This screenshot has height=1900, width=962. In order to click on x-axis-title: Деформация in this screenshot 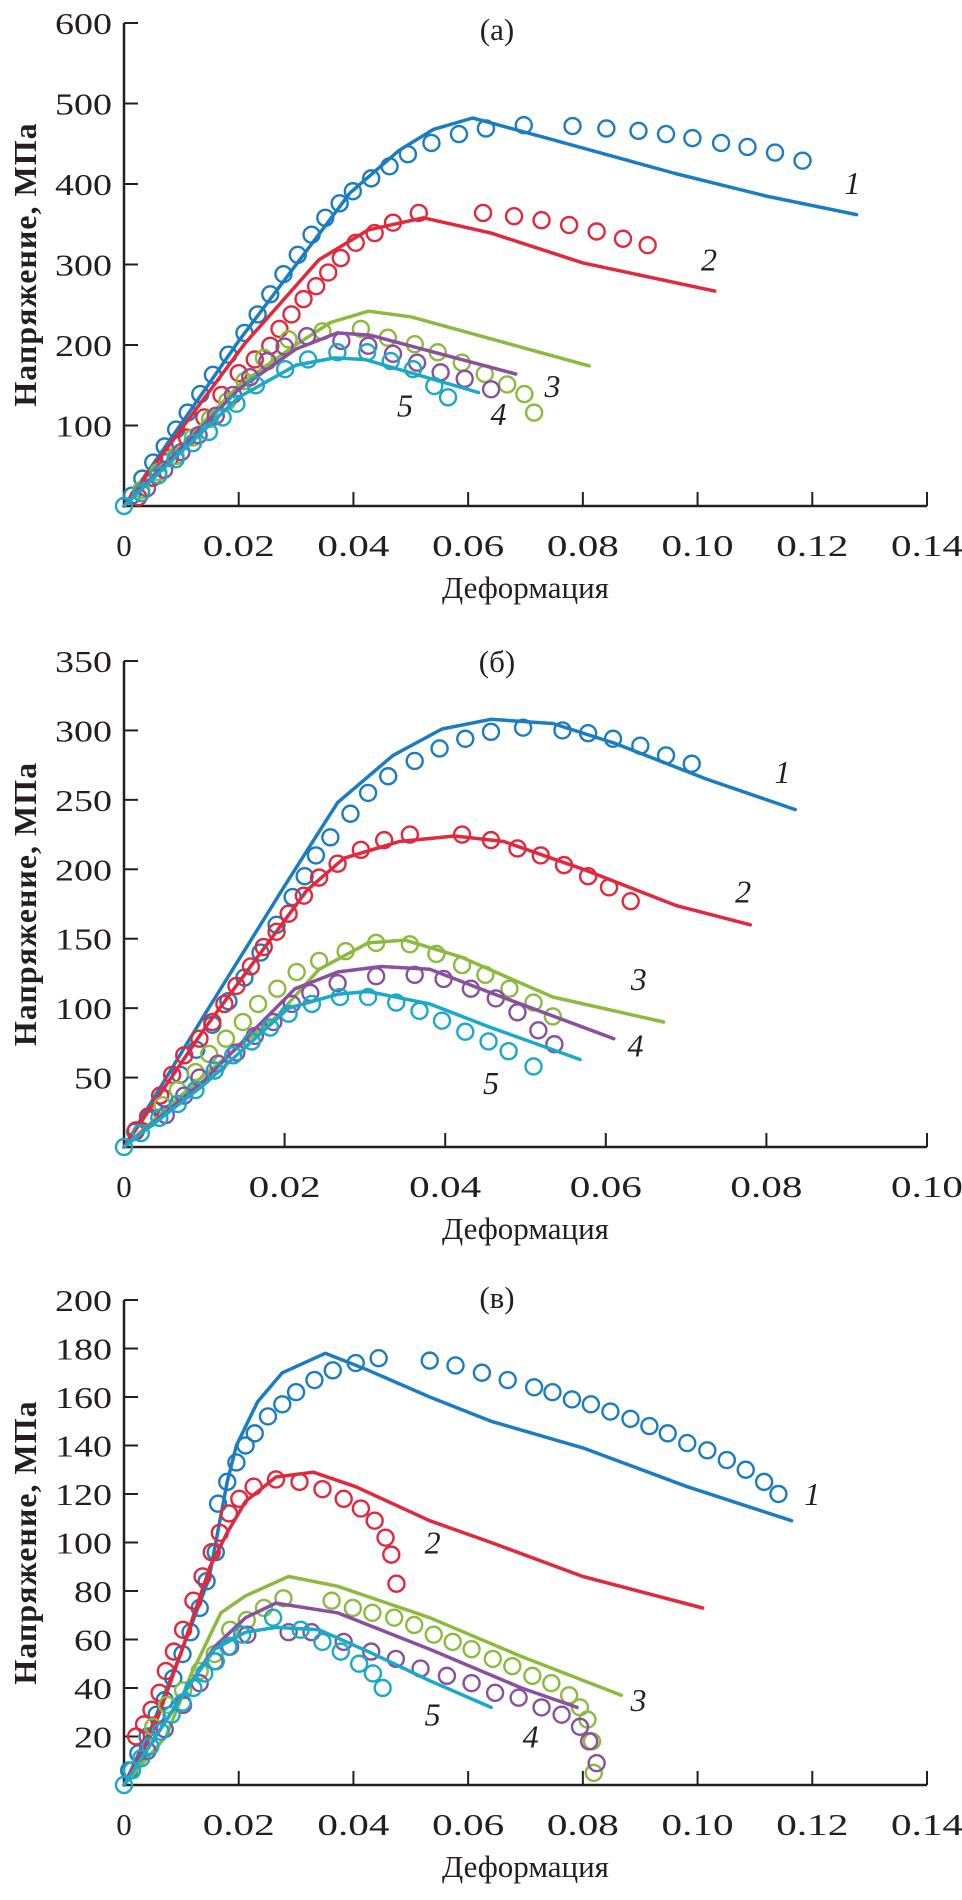, I will do `click(525, 1866)`.